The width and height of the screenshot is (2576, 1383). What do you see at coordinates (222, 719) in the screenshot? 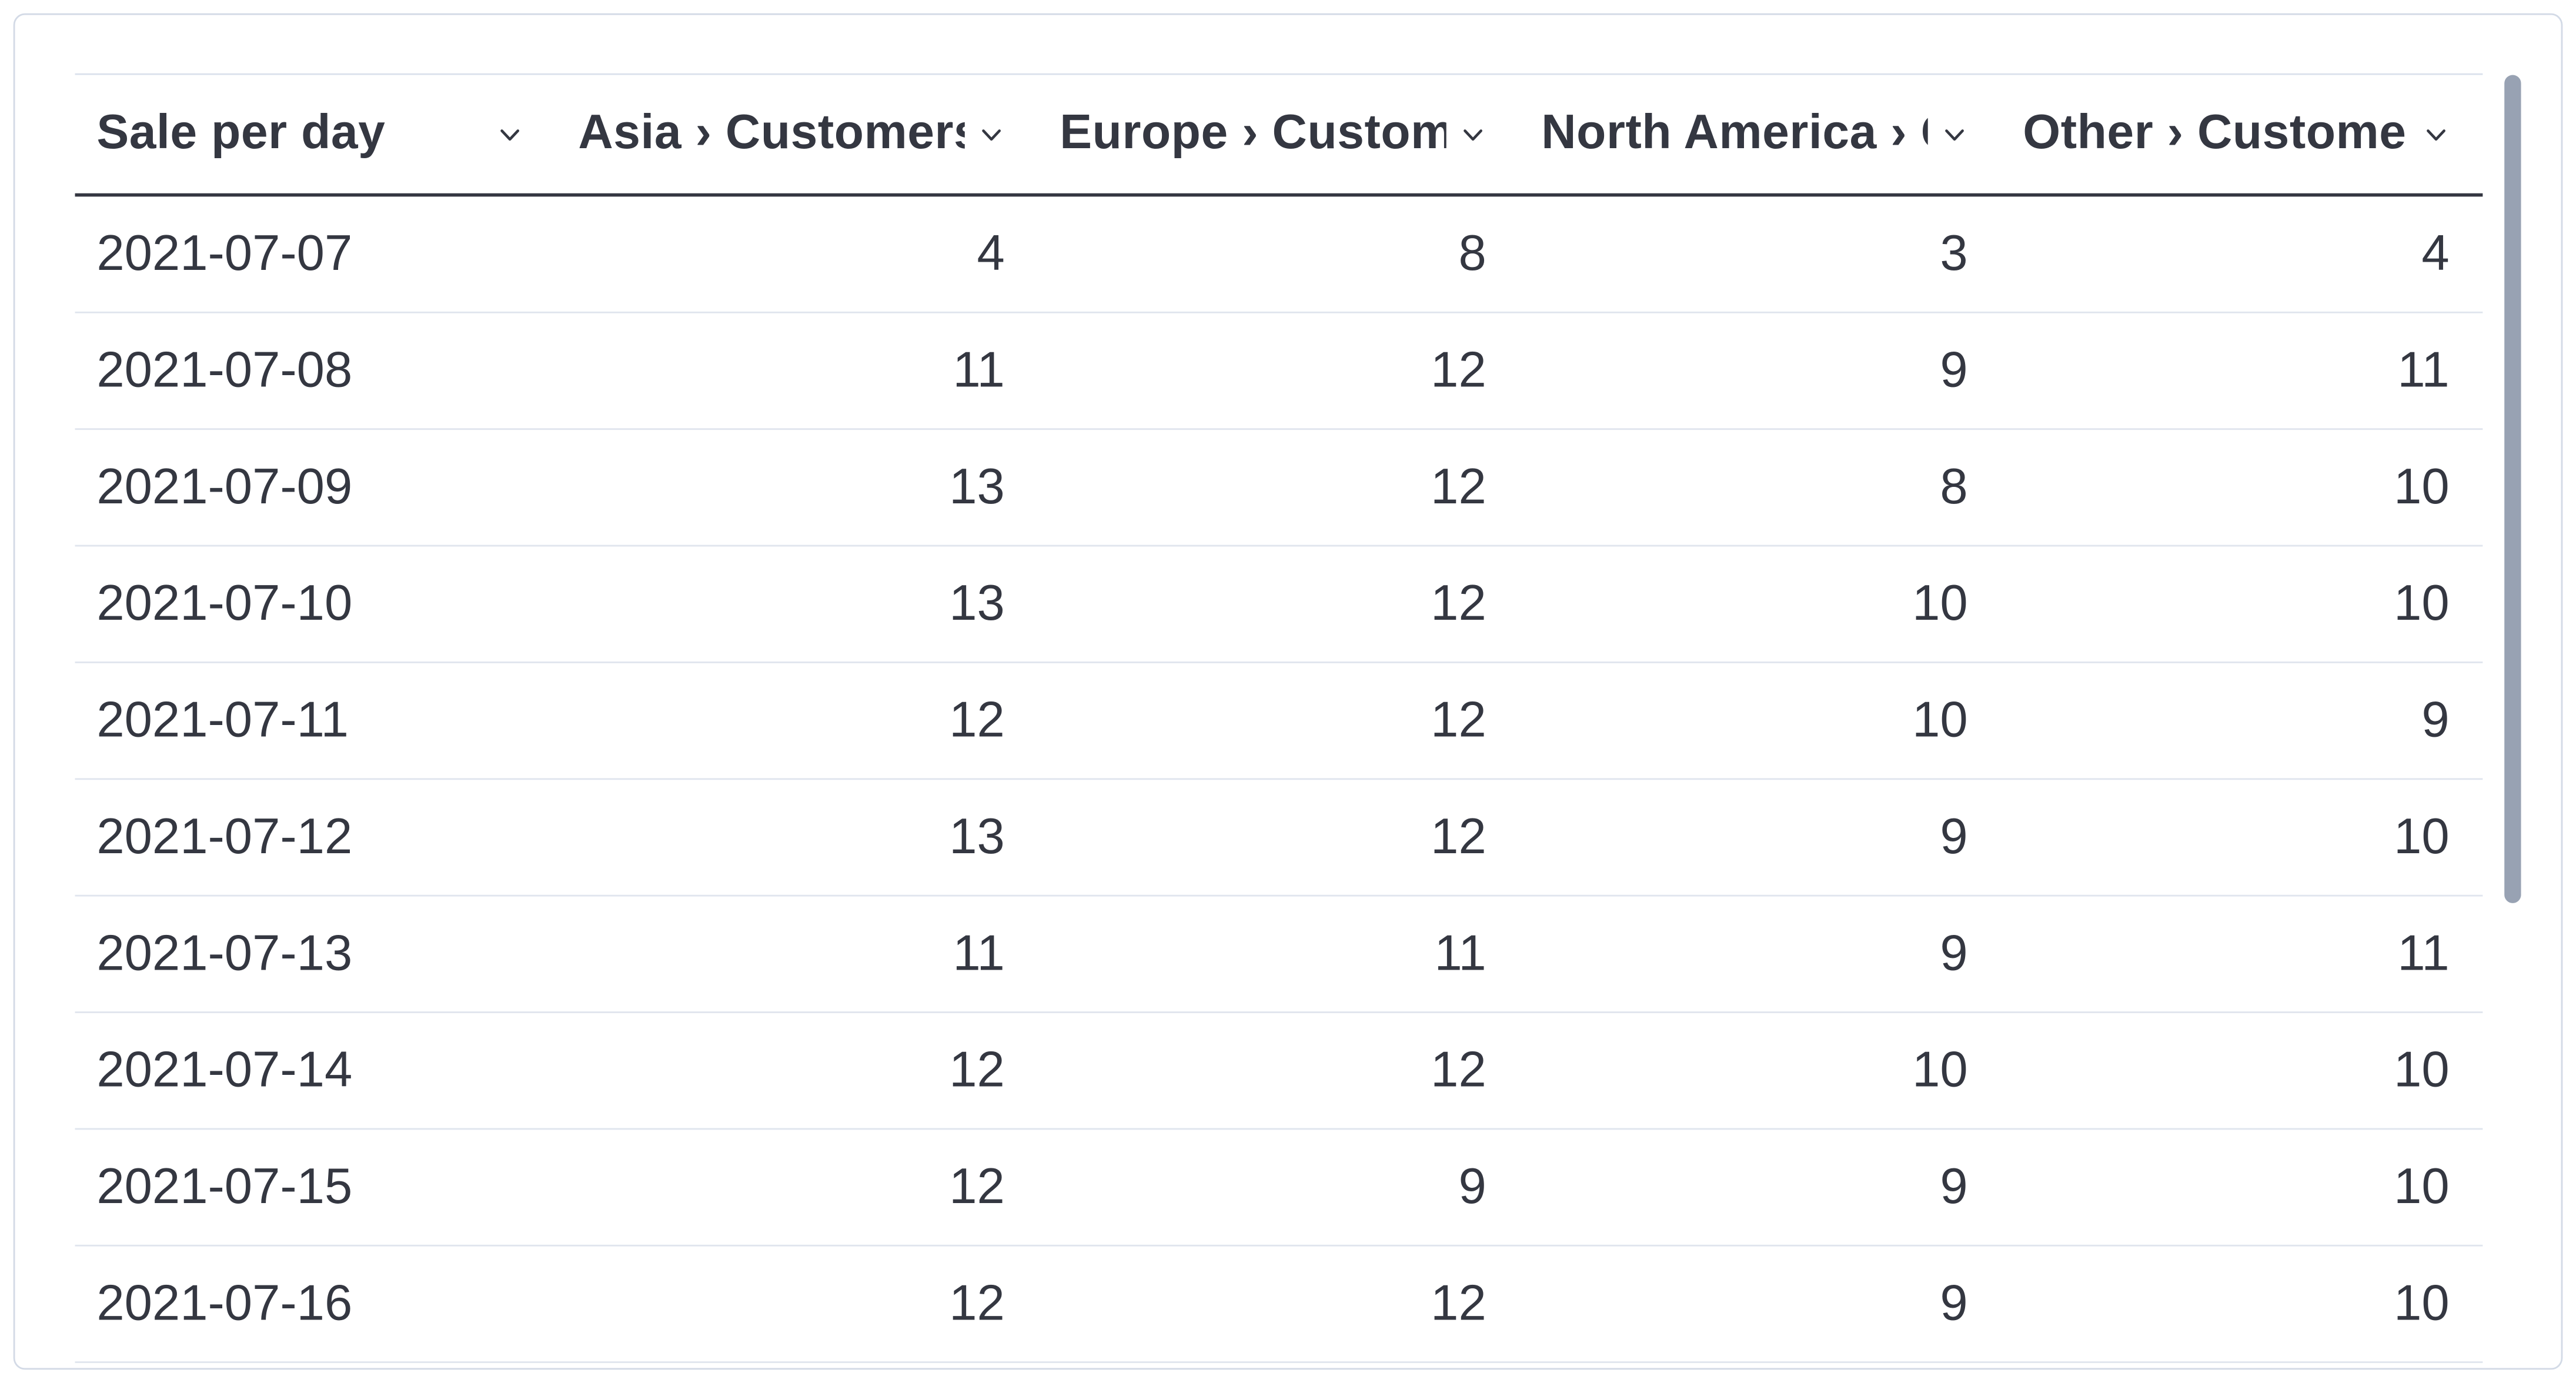
I see `cell-date: 2021-07-11` at bounding box center [222, 719].